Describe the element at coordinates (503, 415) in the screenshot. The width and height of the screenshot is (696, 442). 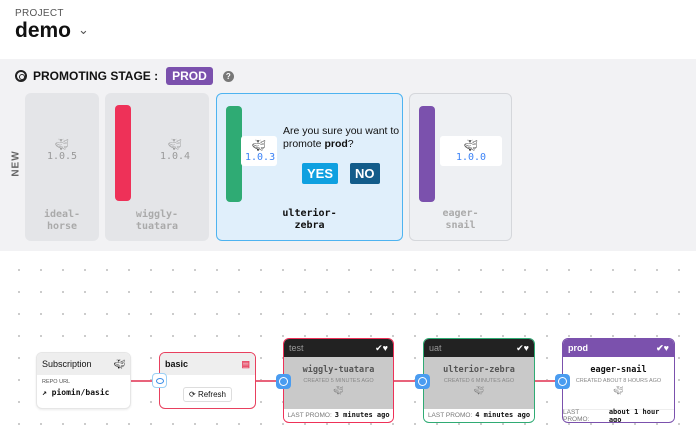
I see `last-promo-time: 4 minutes ago` at that location.